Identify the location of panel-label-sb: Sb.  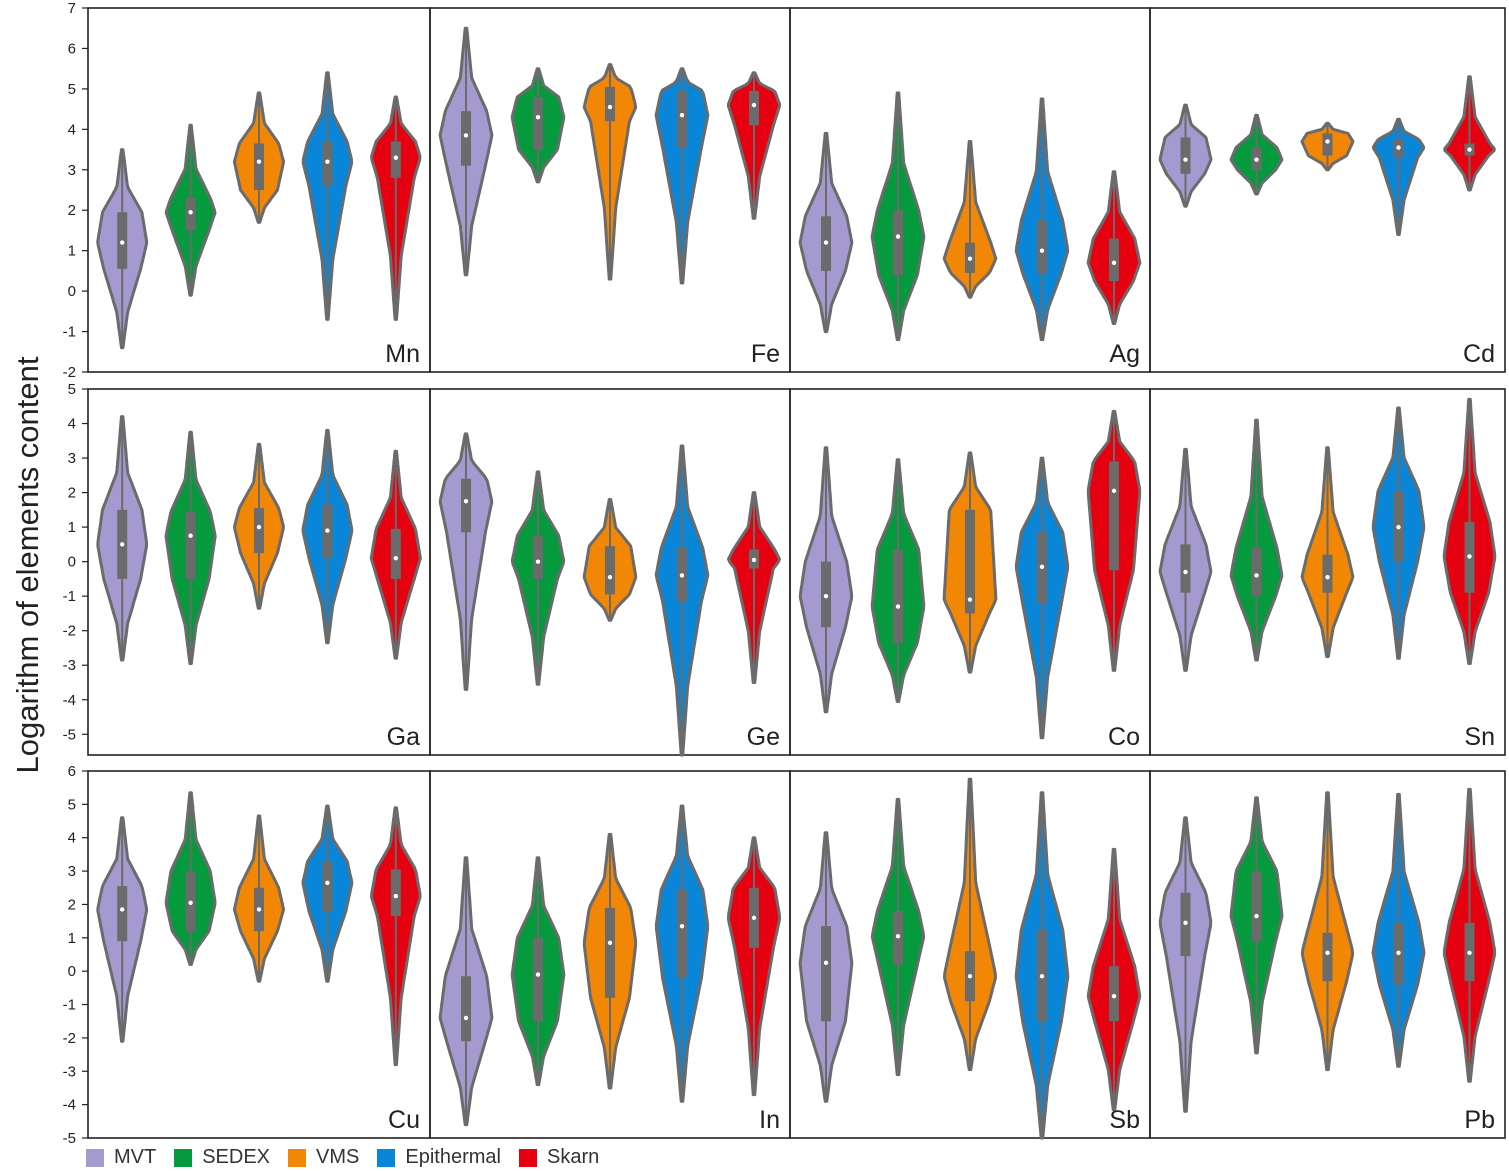
(1124, 1120).